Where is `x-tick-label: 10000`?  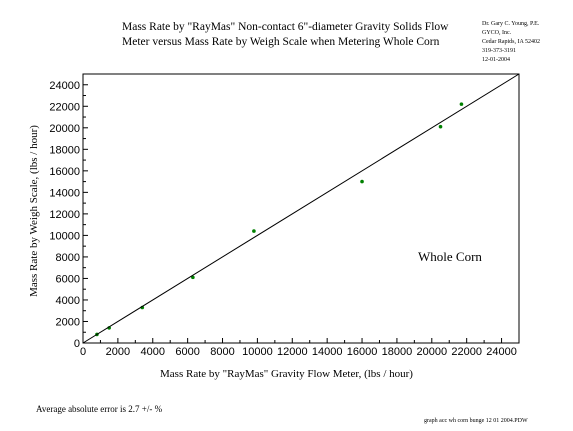 x-tick-label: 10000 is located at coordinates (257, 352).